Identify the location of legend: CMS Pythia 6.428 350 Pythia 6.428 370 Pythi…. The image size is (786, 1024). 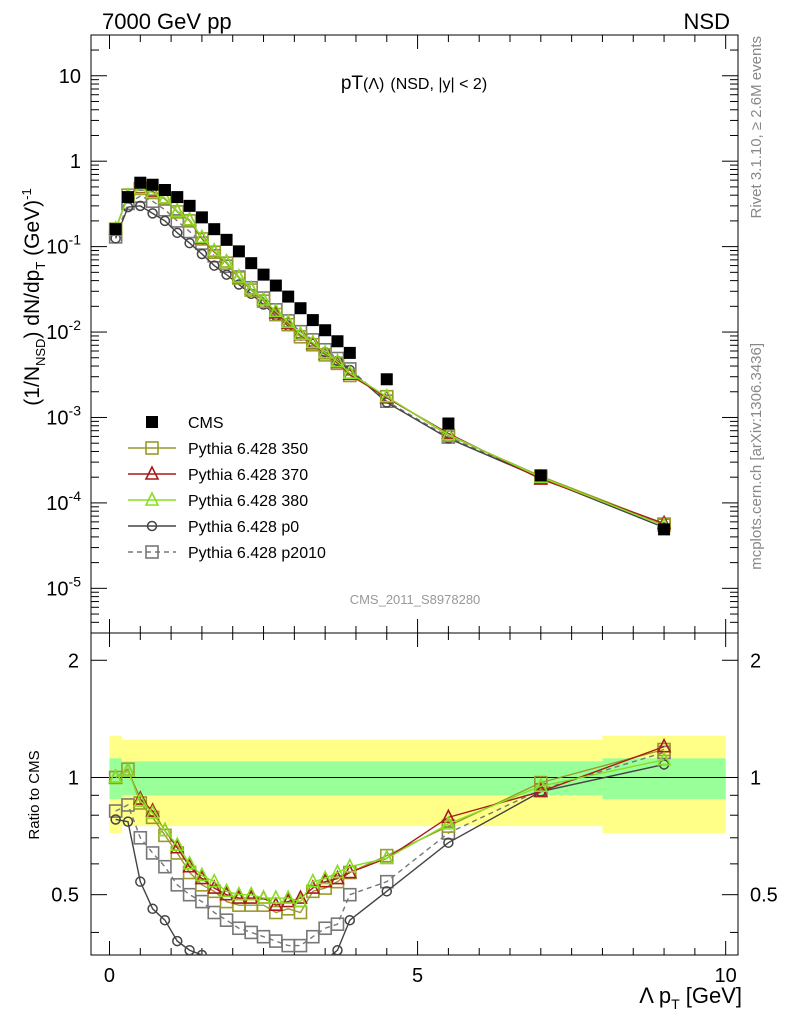
(227, 488).